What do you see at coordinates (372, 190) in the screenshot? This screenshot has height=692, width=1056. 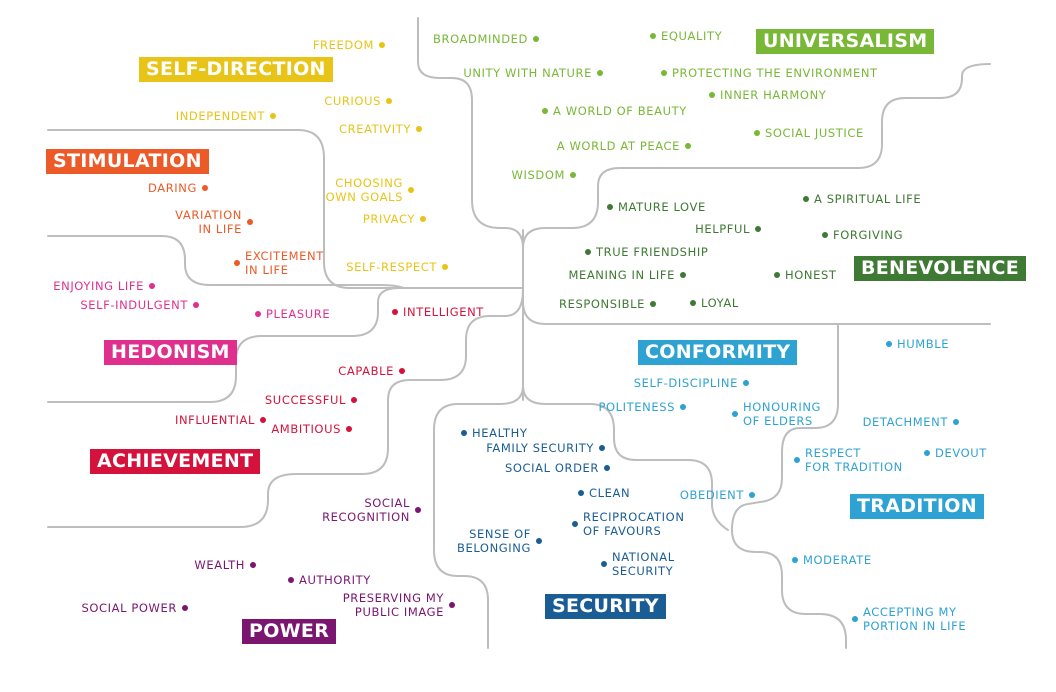 I see `value-choosing-own-goals: CHOOSING OWN GOALS` at bounding box center [372, 190].